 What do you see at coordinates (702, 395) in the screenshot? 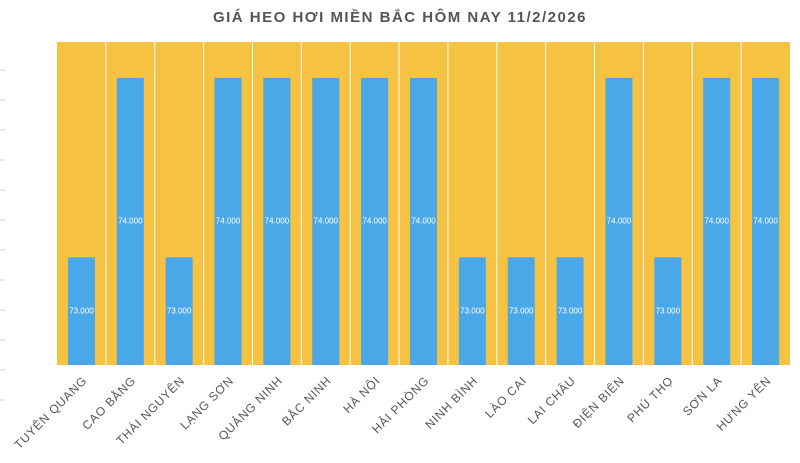
I see `x-tick-label: SƠN LA` at bounding box center [702, 395].